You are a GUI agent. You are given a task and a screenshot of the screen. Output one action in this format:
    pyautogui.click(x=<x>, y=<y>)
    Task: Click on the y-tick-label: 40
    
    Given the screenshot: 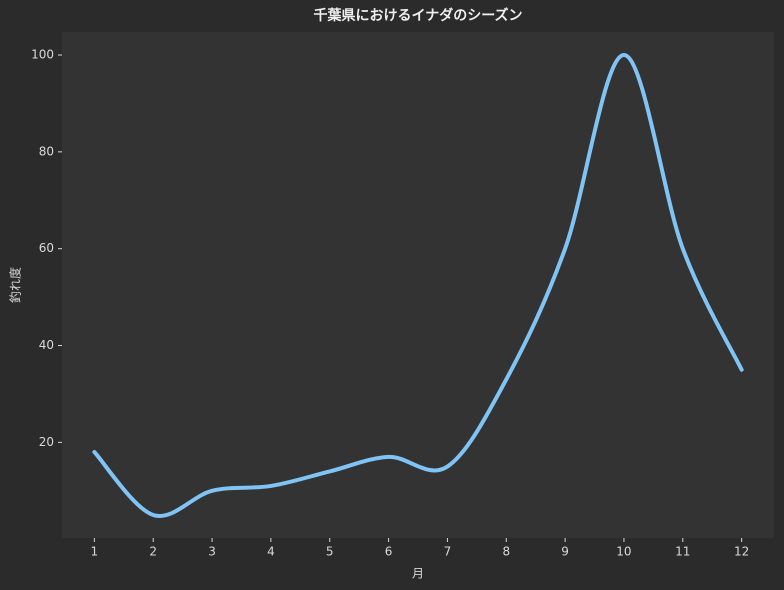 What is the action you would take?
    pyautogui.click(x=46, y=345)
    